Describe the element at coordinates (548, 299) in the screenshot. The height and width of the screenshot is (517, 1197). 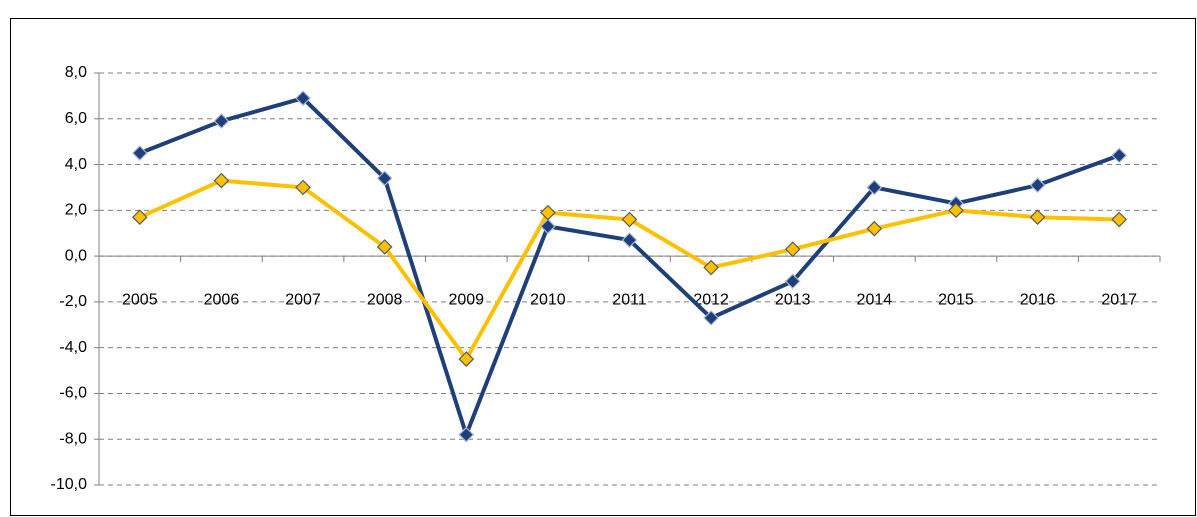
I see `x-tick-label: 2010` at that location.